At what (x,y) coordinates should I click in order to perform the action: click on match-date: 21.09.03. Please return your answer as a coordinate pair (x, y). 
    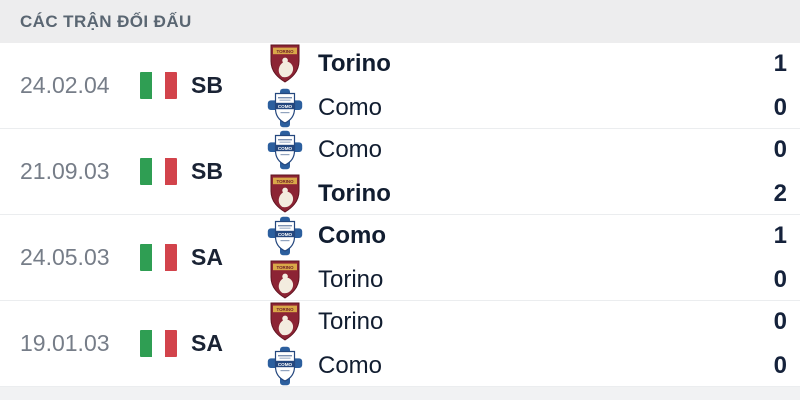
    Looking at the image, I should click on (65, 171).